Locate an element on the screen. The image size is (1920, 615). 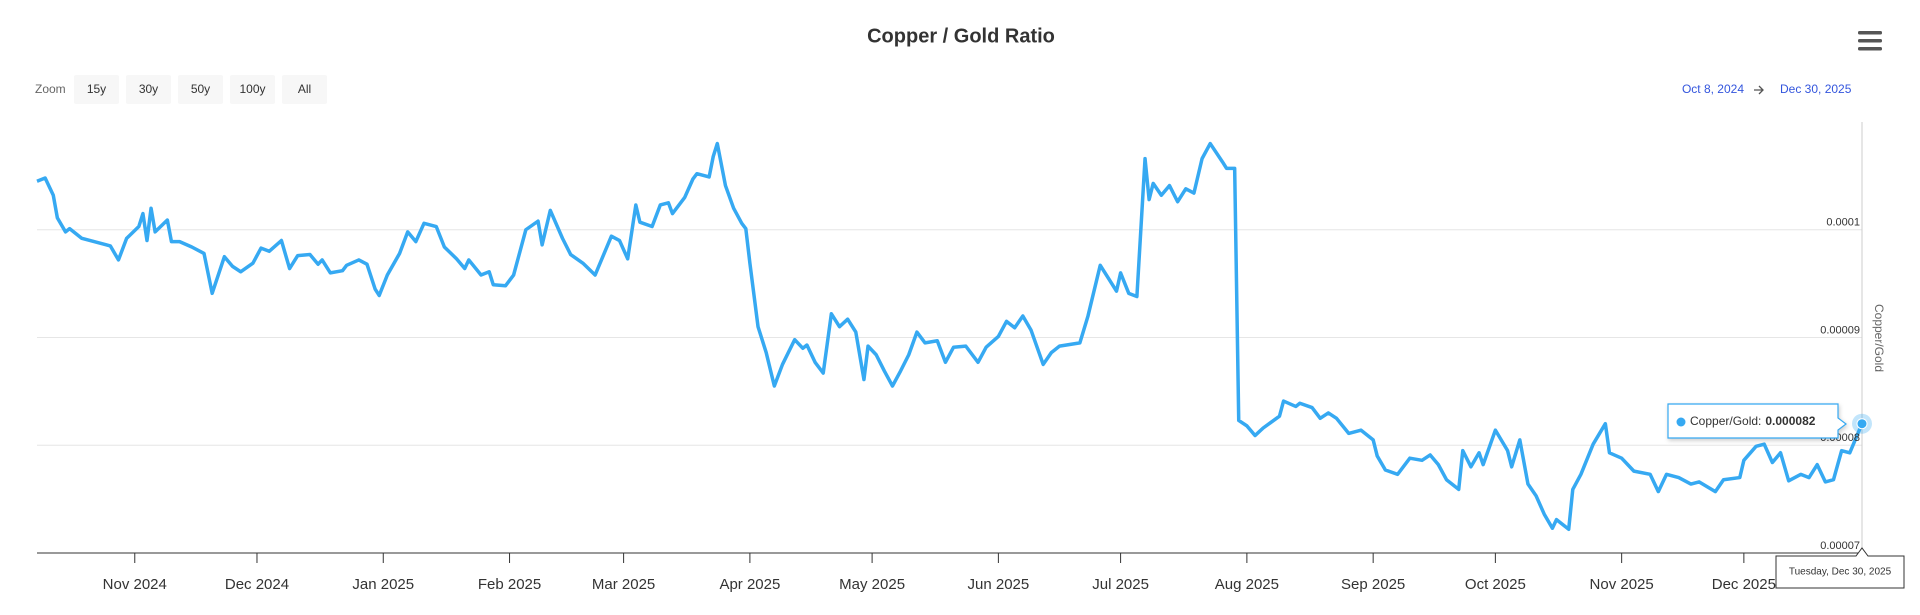
range-from: Oct 8, 2024 is located at coordinates (1713, 89).